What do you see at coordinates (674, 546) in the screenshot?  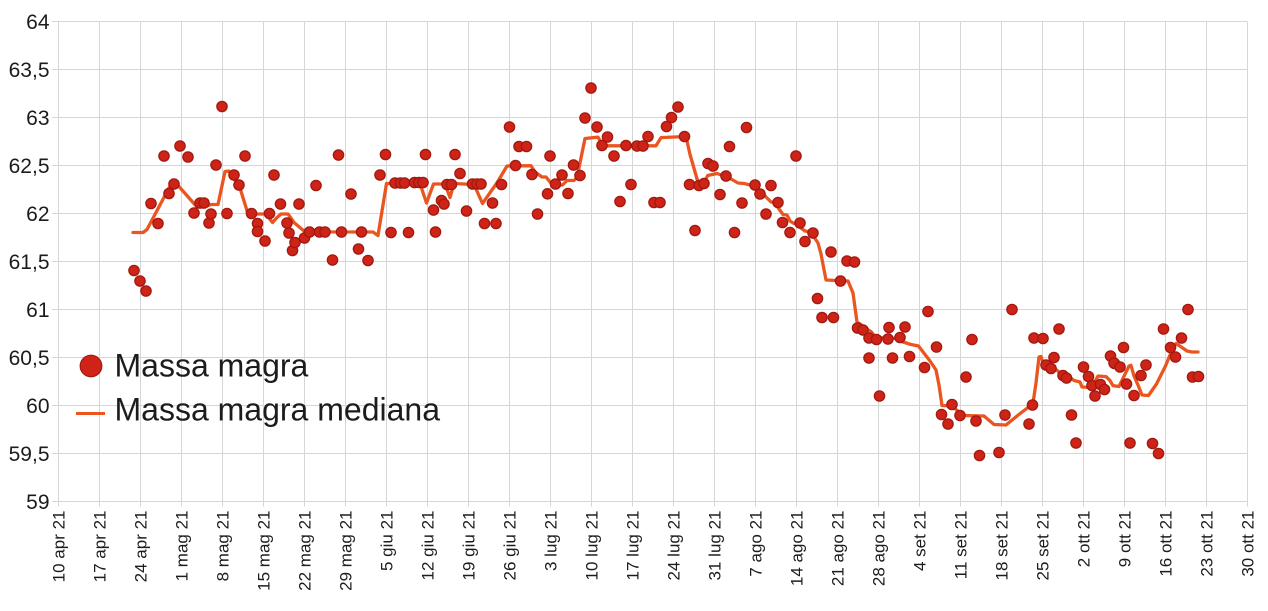 I see `svg-text: 24 lug 21` at bounding box center [674, 546].